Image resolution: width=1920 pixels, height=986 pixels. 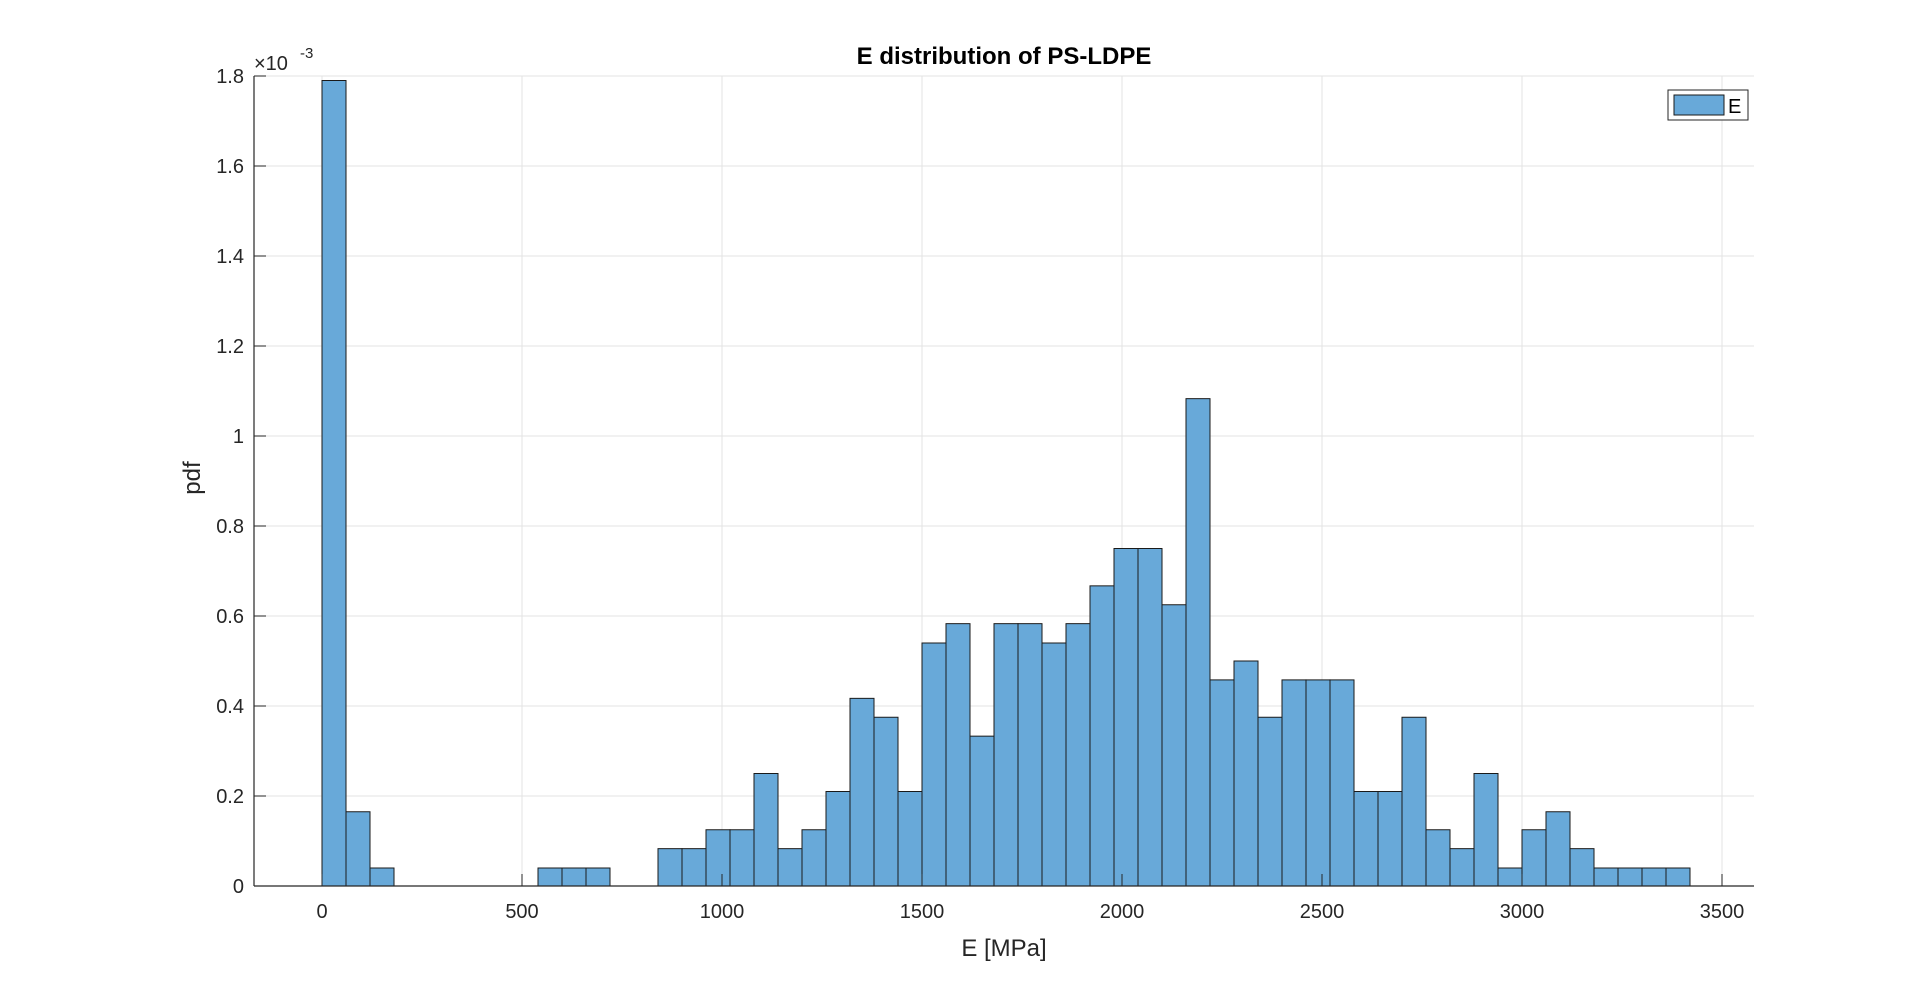 I want to click on x-tick-label: 500, so click(x=521, y=912).